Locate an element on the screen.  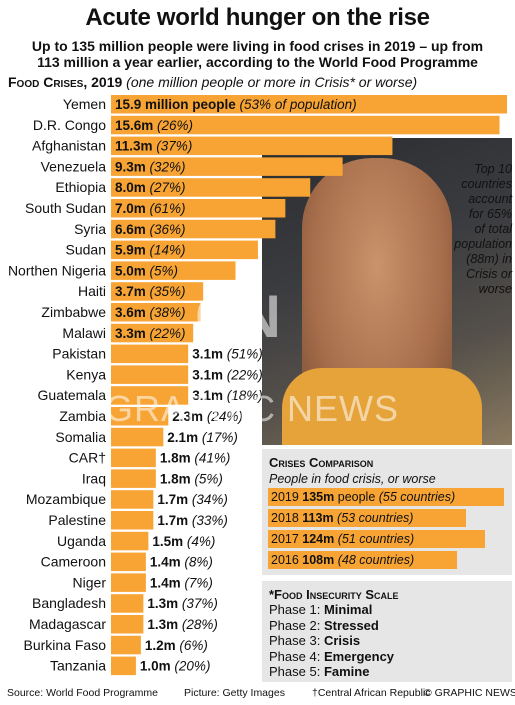
value-label: 7.0m (61%) is located at coordinates (150, 208).